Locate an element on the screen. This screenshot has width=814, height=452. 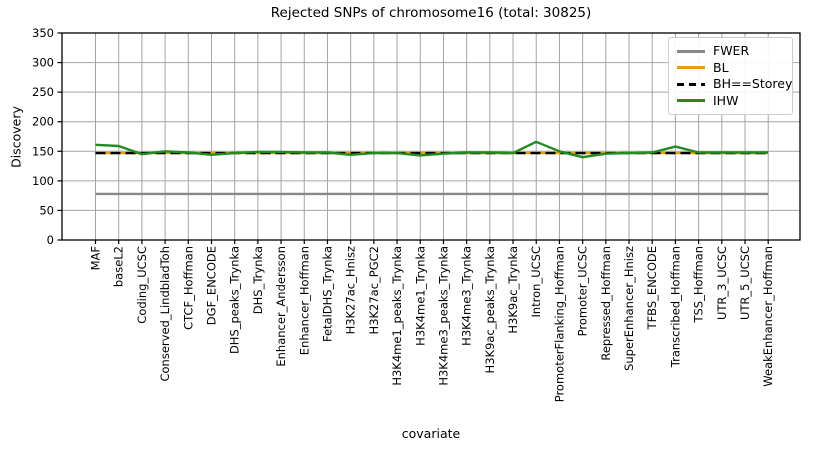
legend: FWER BL BH==Storey IHW is located at coordinates (730, 76).